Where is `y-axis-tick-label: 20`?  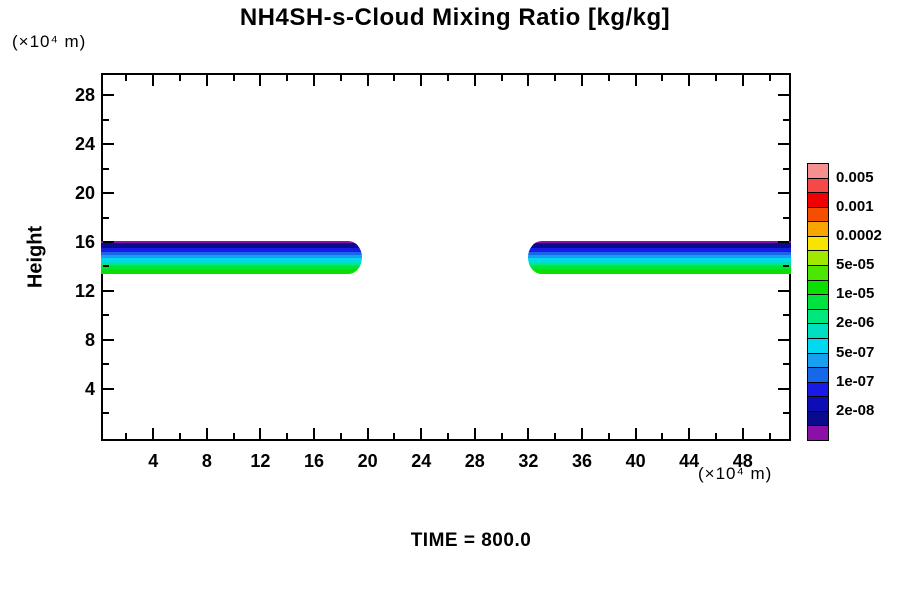 y-axis-tick-label: 20 is located at coordinates (84, 193).